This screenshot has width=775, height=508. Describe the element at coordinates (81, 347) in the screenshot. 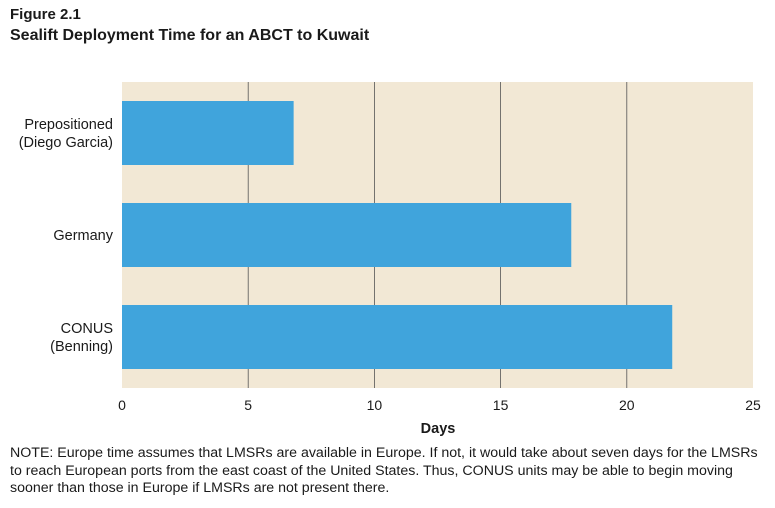

I see `category-label: (Benning)` at that location.